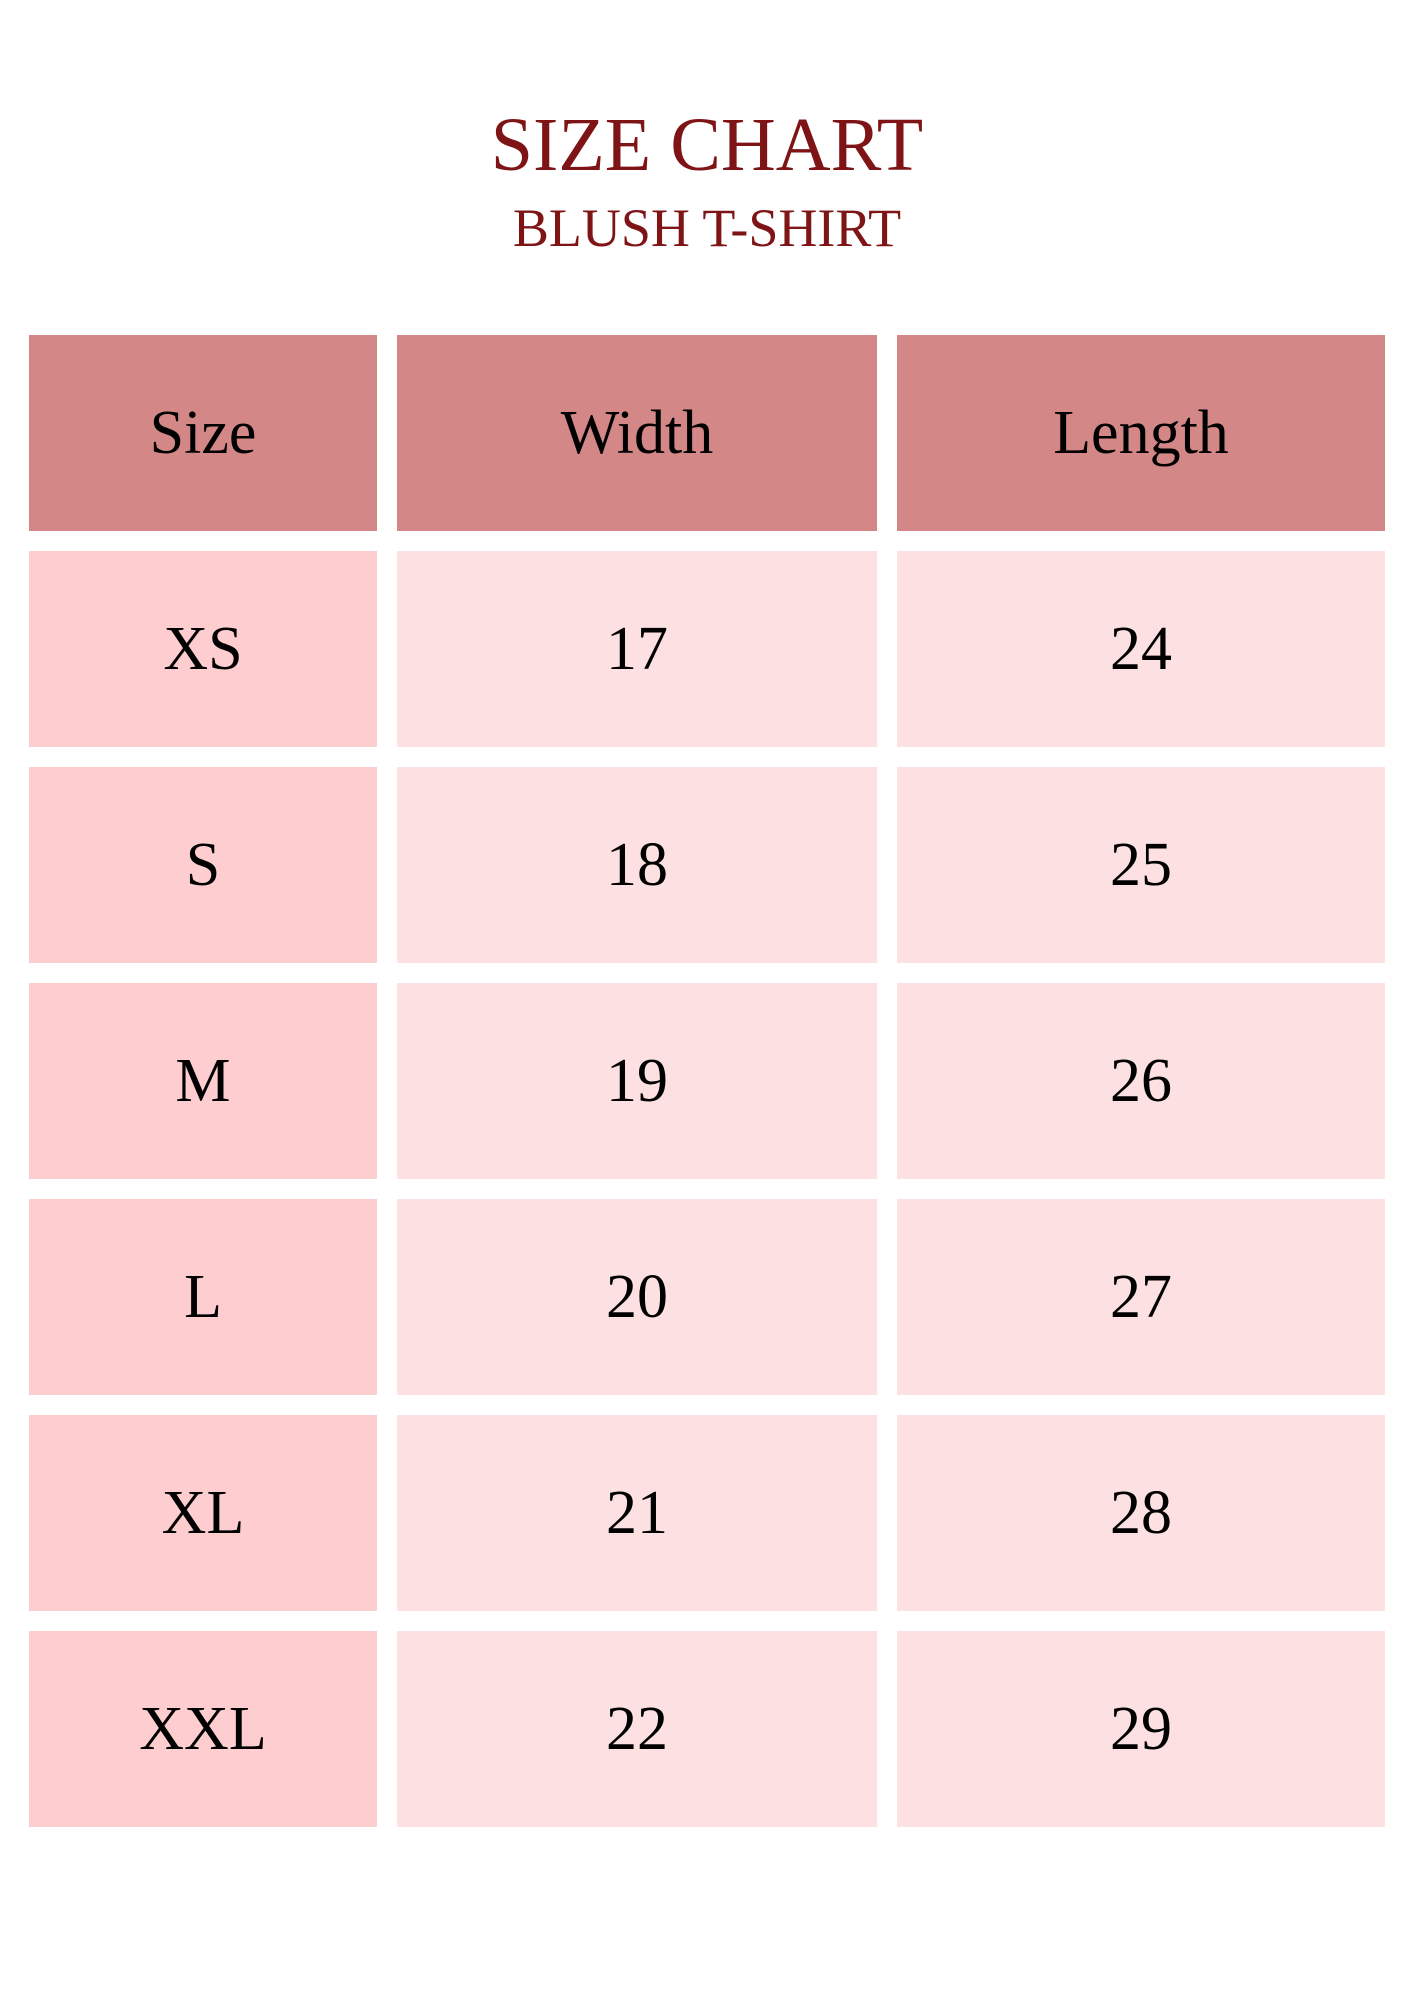 This screenshot has width=1414, height=2000. I want to click on table-cell-size: L, so click(203, 1297).